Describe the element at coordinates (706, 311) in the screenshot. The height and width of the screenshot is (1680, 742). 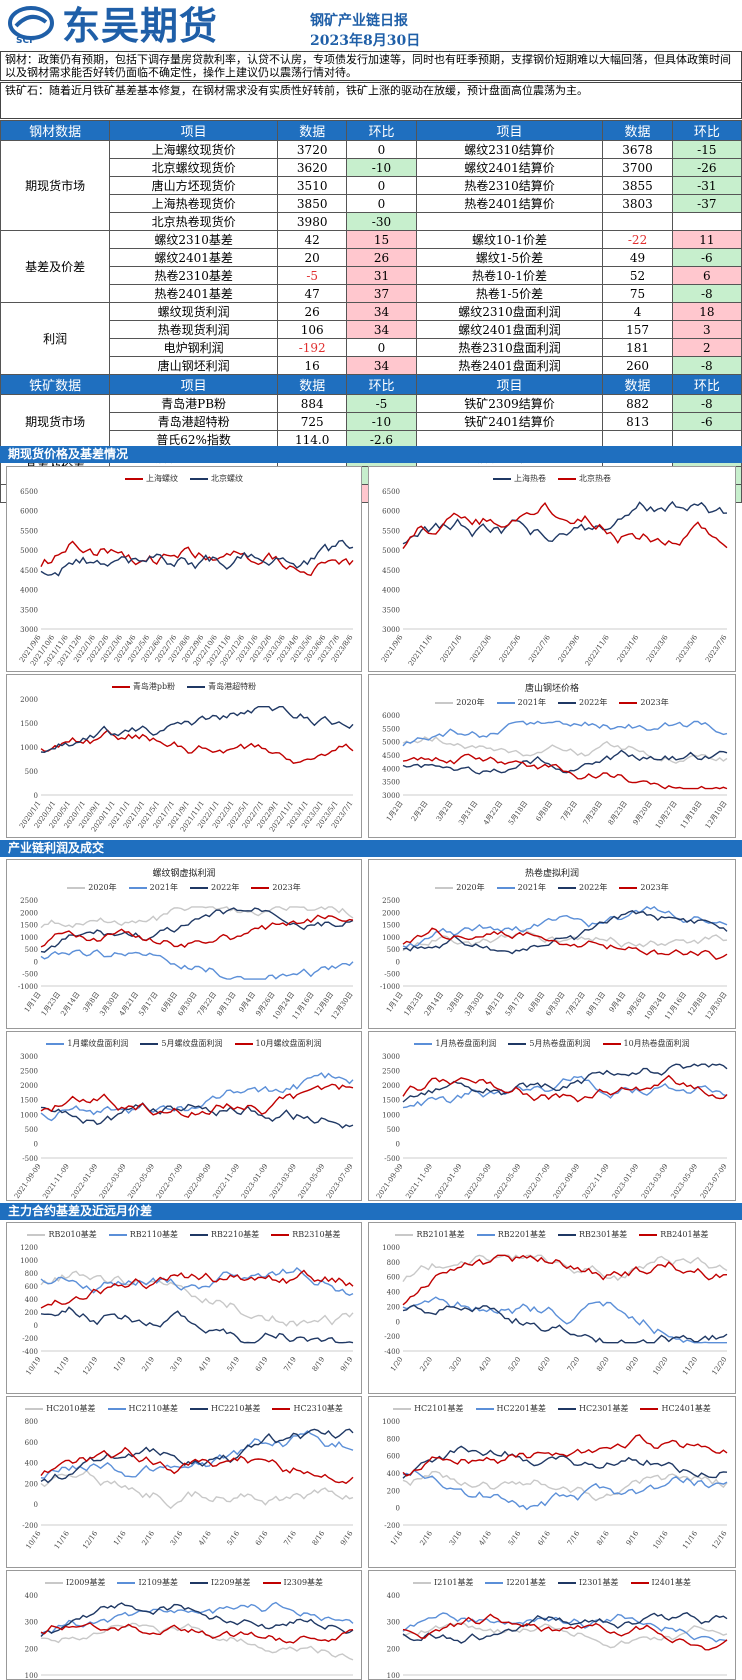
I see `item-change: 18` at that location.